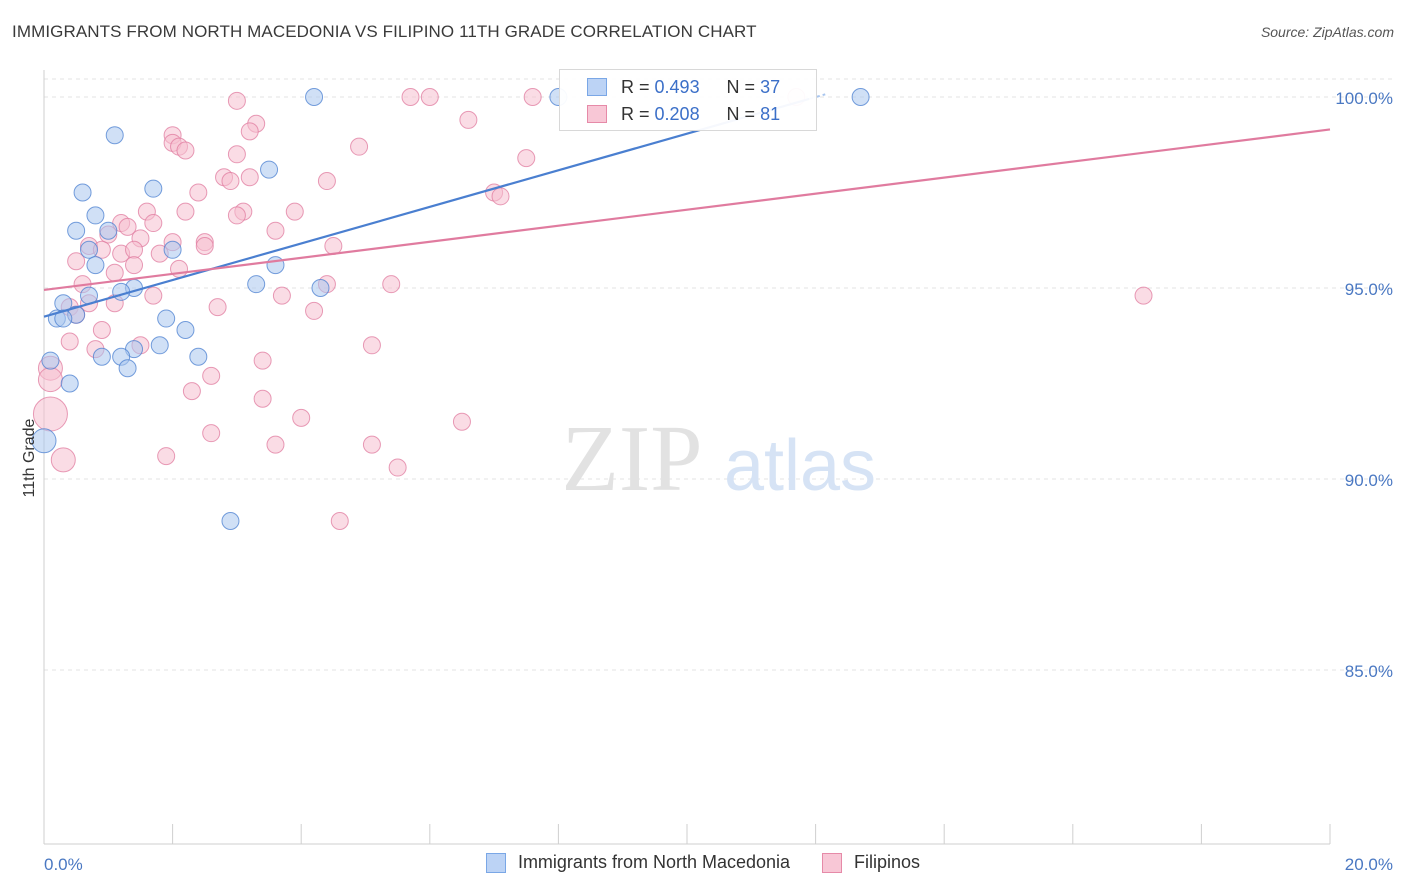 This screenshot has width=1406, height=892. I want to click on legend-swatch-filipinos, so click(597, 114).